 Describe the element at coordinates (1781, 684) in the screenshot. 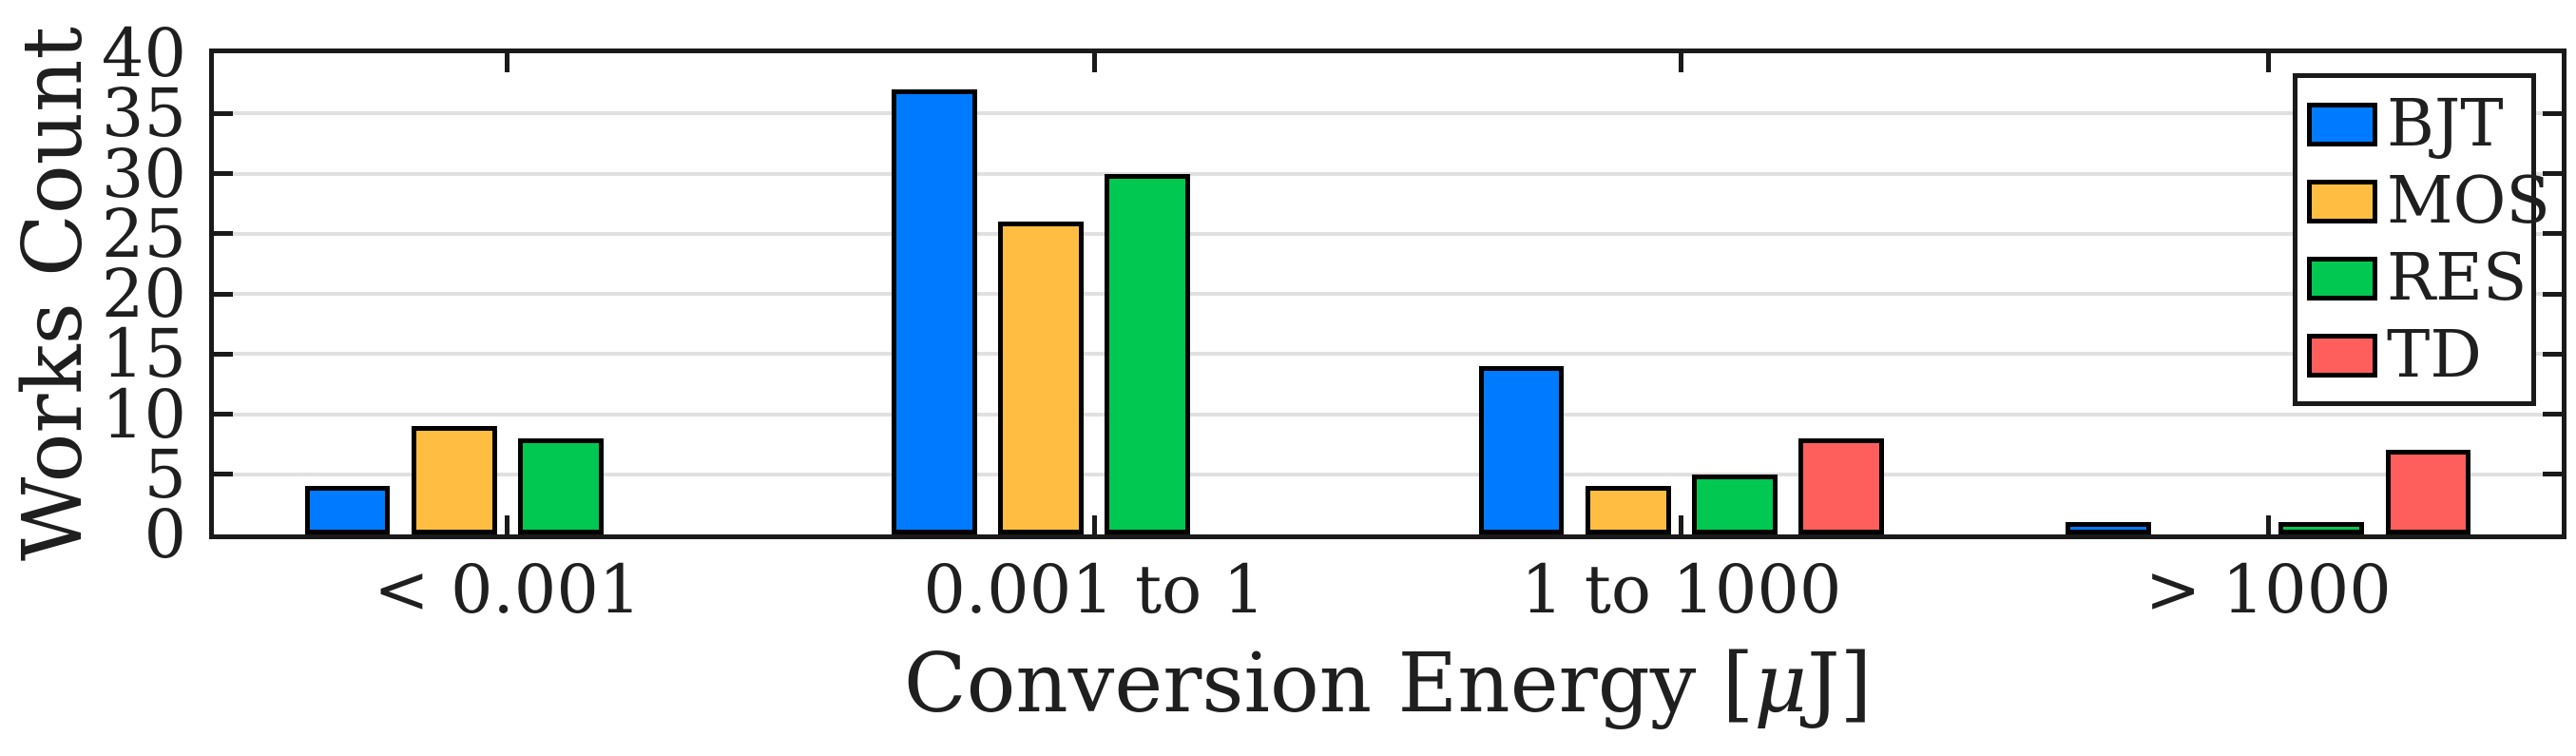

I see `mu-symbol: μ` at that location.